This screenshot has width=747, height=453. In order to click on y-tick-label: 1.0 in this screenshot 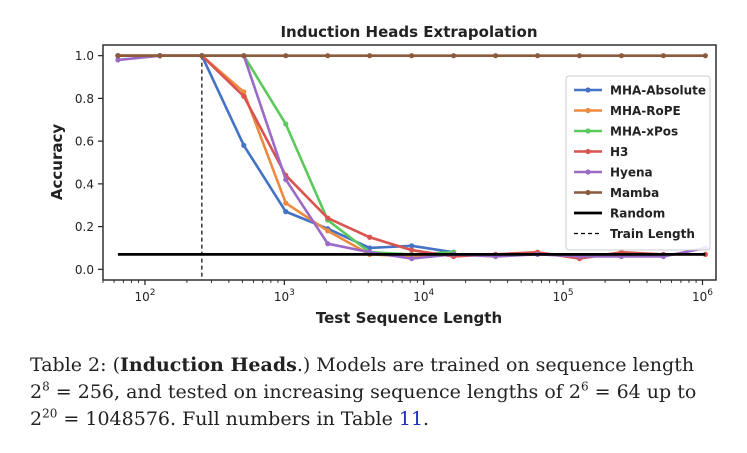, I will do `click(84, 56)`.